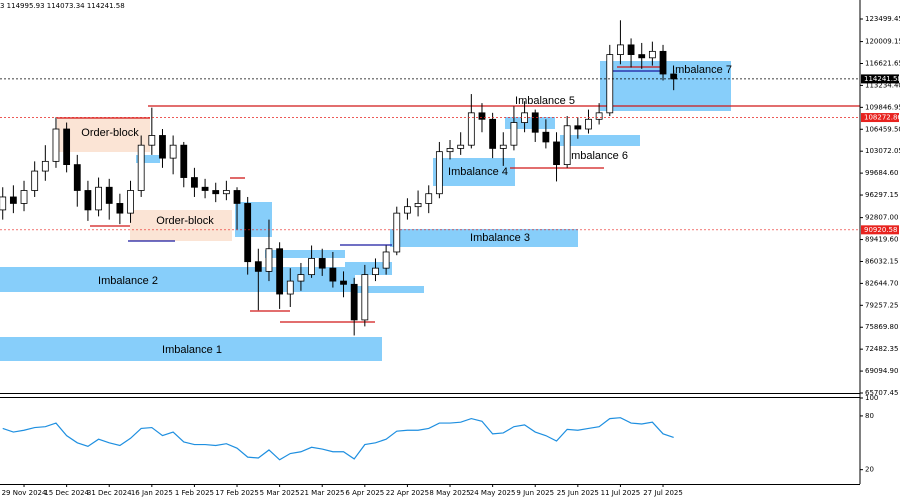  Describe the element at coordinates (478, 172) in the screenshot. I see `zone-label: Imbalance 4` at that location.